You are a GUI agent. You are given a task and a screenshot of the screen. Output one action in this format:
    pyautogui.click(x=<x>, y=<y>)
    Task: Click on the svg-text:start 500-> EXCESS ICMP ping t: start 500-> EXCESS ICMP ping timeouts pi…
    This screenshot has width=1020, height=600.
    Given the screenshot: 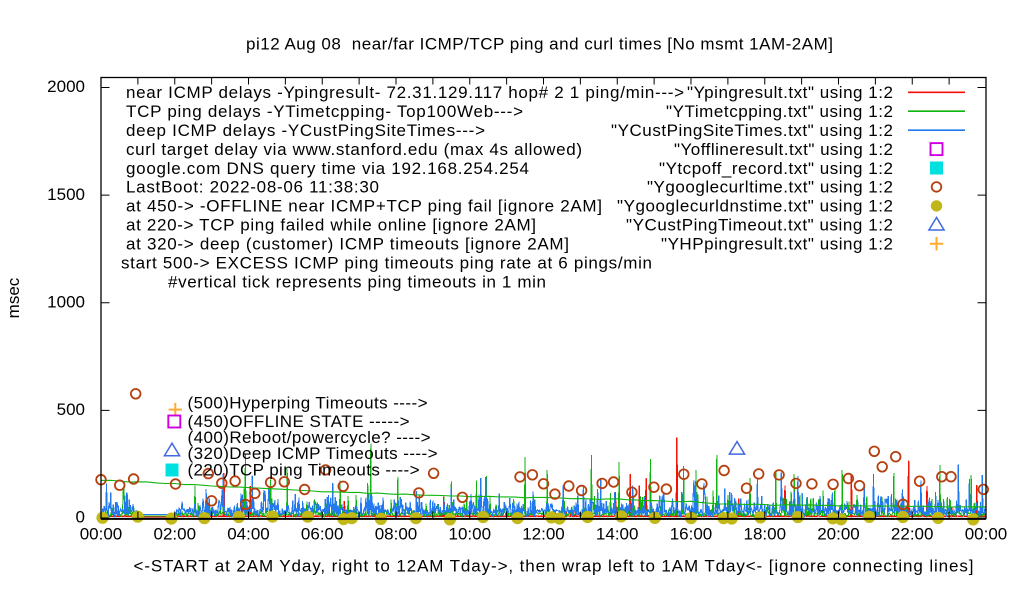 What is the action you would take?
    pyautogui.click(x=386, y=262)
    